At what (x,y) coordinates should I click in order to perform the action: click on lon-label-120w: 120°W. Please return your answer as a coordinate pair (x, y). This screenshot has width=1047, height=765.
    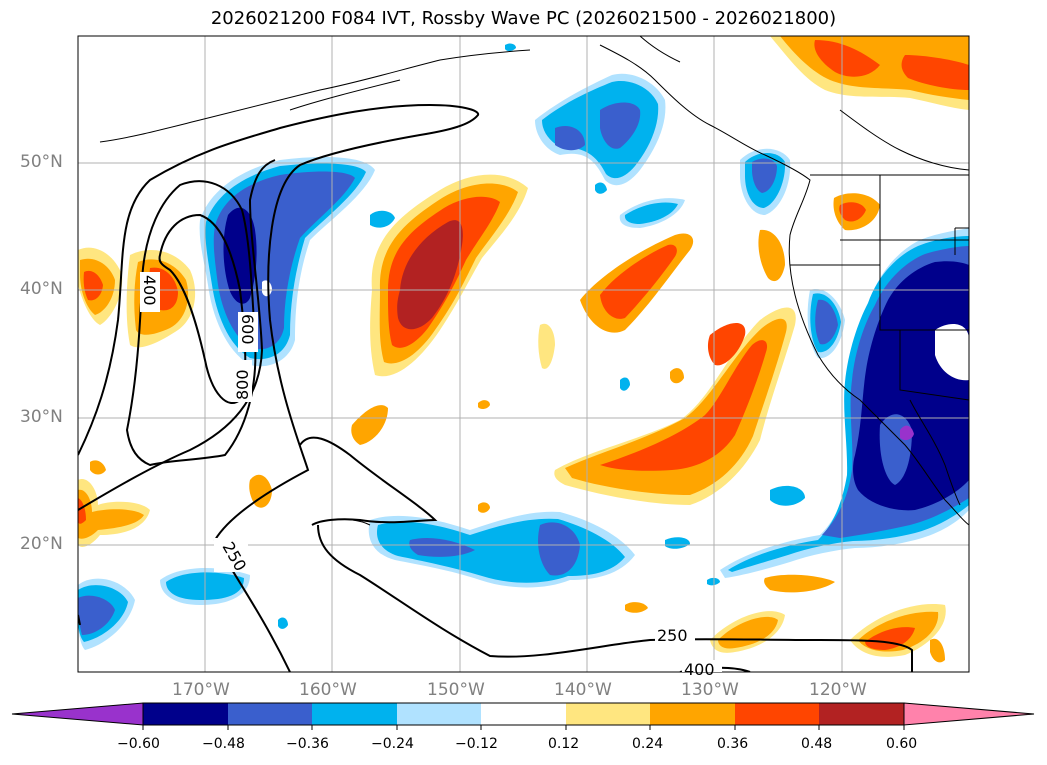
    Looking at the image, I should click on (838, 690).